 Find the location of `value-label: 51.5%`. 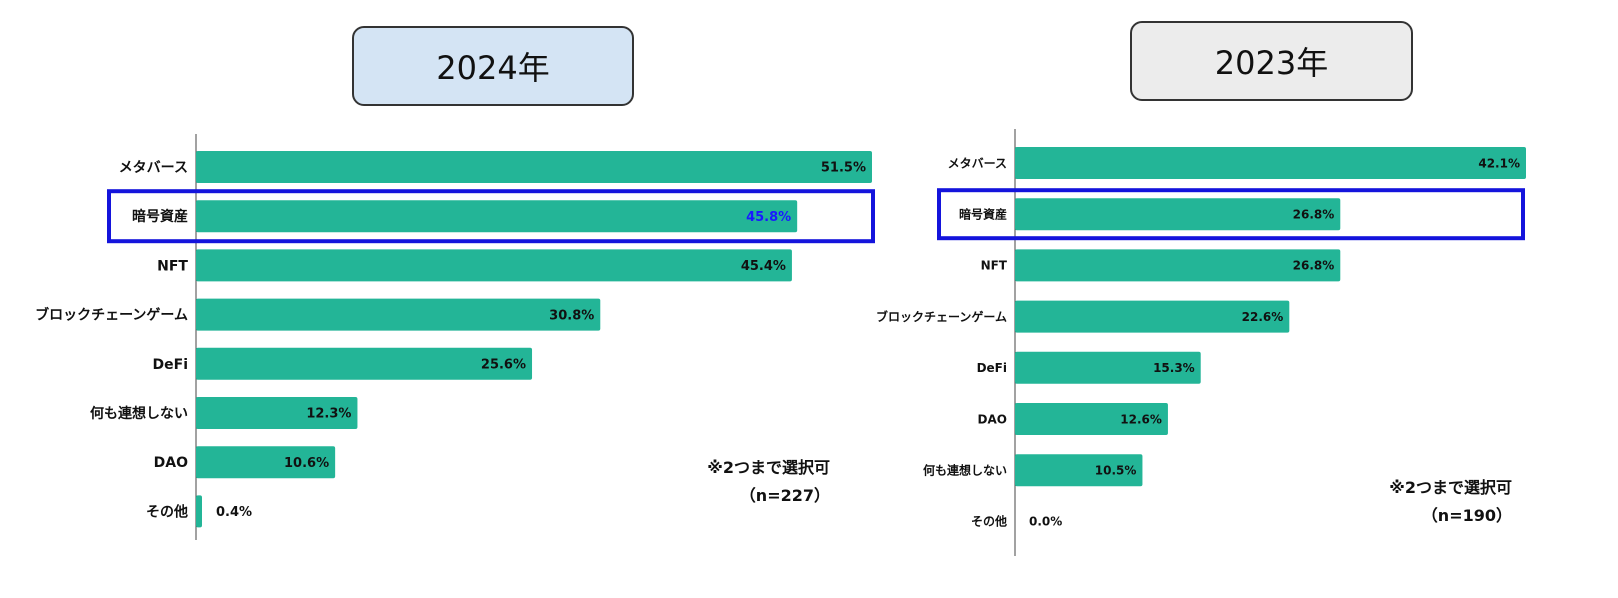

value-label: 51.5% is located at coordinates (843, 168).